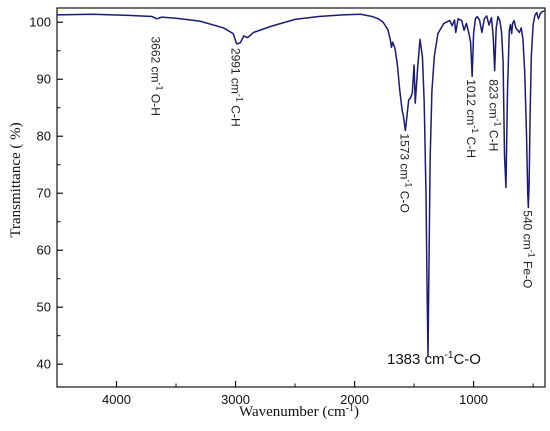 This screenshot has height=431, width=550. I want to click on peak-annotation: 823 cm-1 C-H, so click(495, 115).